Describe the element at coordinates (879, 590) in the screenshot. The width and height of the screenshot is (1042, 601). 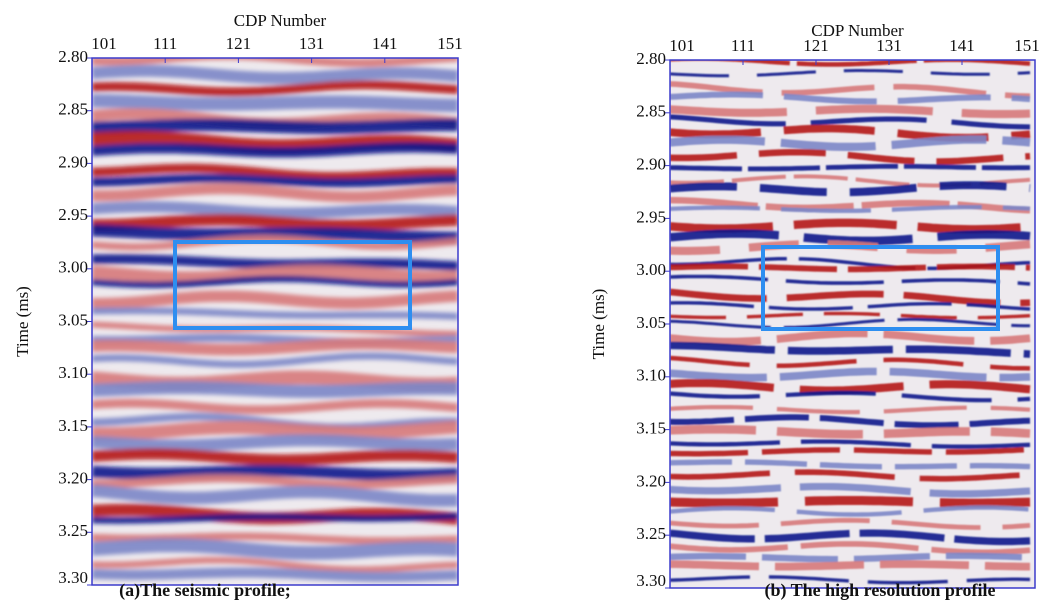
I see `caption: (b) The high resolution profile` at that location.